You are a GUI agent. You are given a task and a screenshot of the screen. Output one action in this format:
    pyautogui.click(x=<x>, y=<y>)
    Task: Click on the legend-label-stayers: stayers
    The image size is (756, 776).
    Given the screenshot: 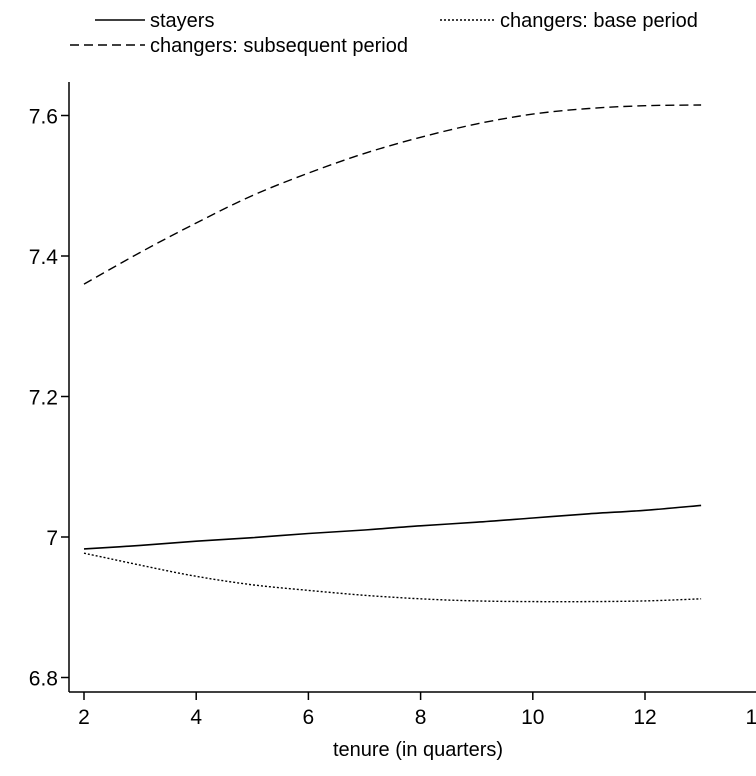 What is the action you would take?
    pyautogui.click(x=182, y=21)
    